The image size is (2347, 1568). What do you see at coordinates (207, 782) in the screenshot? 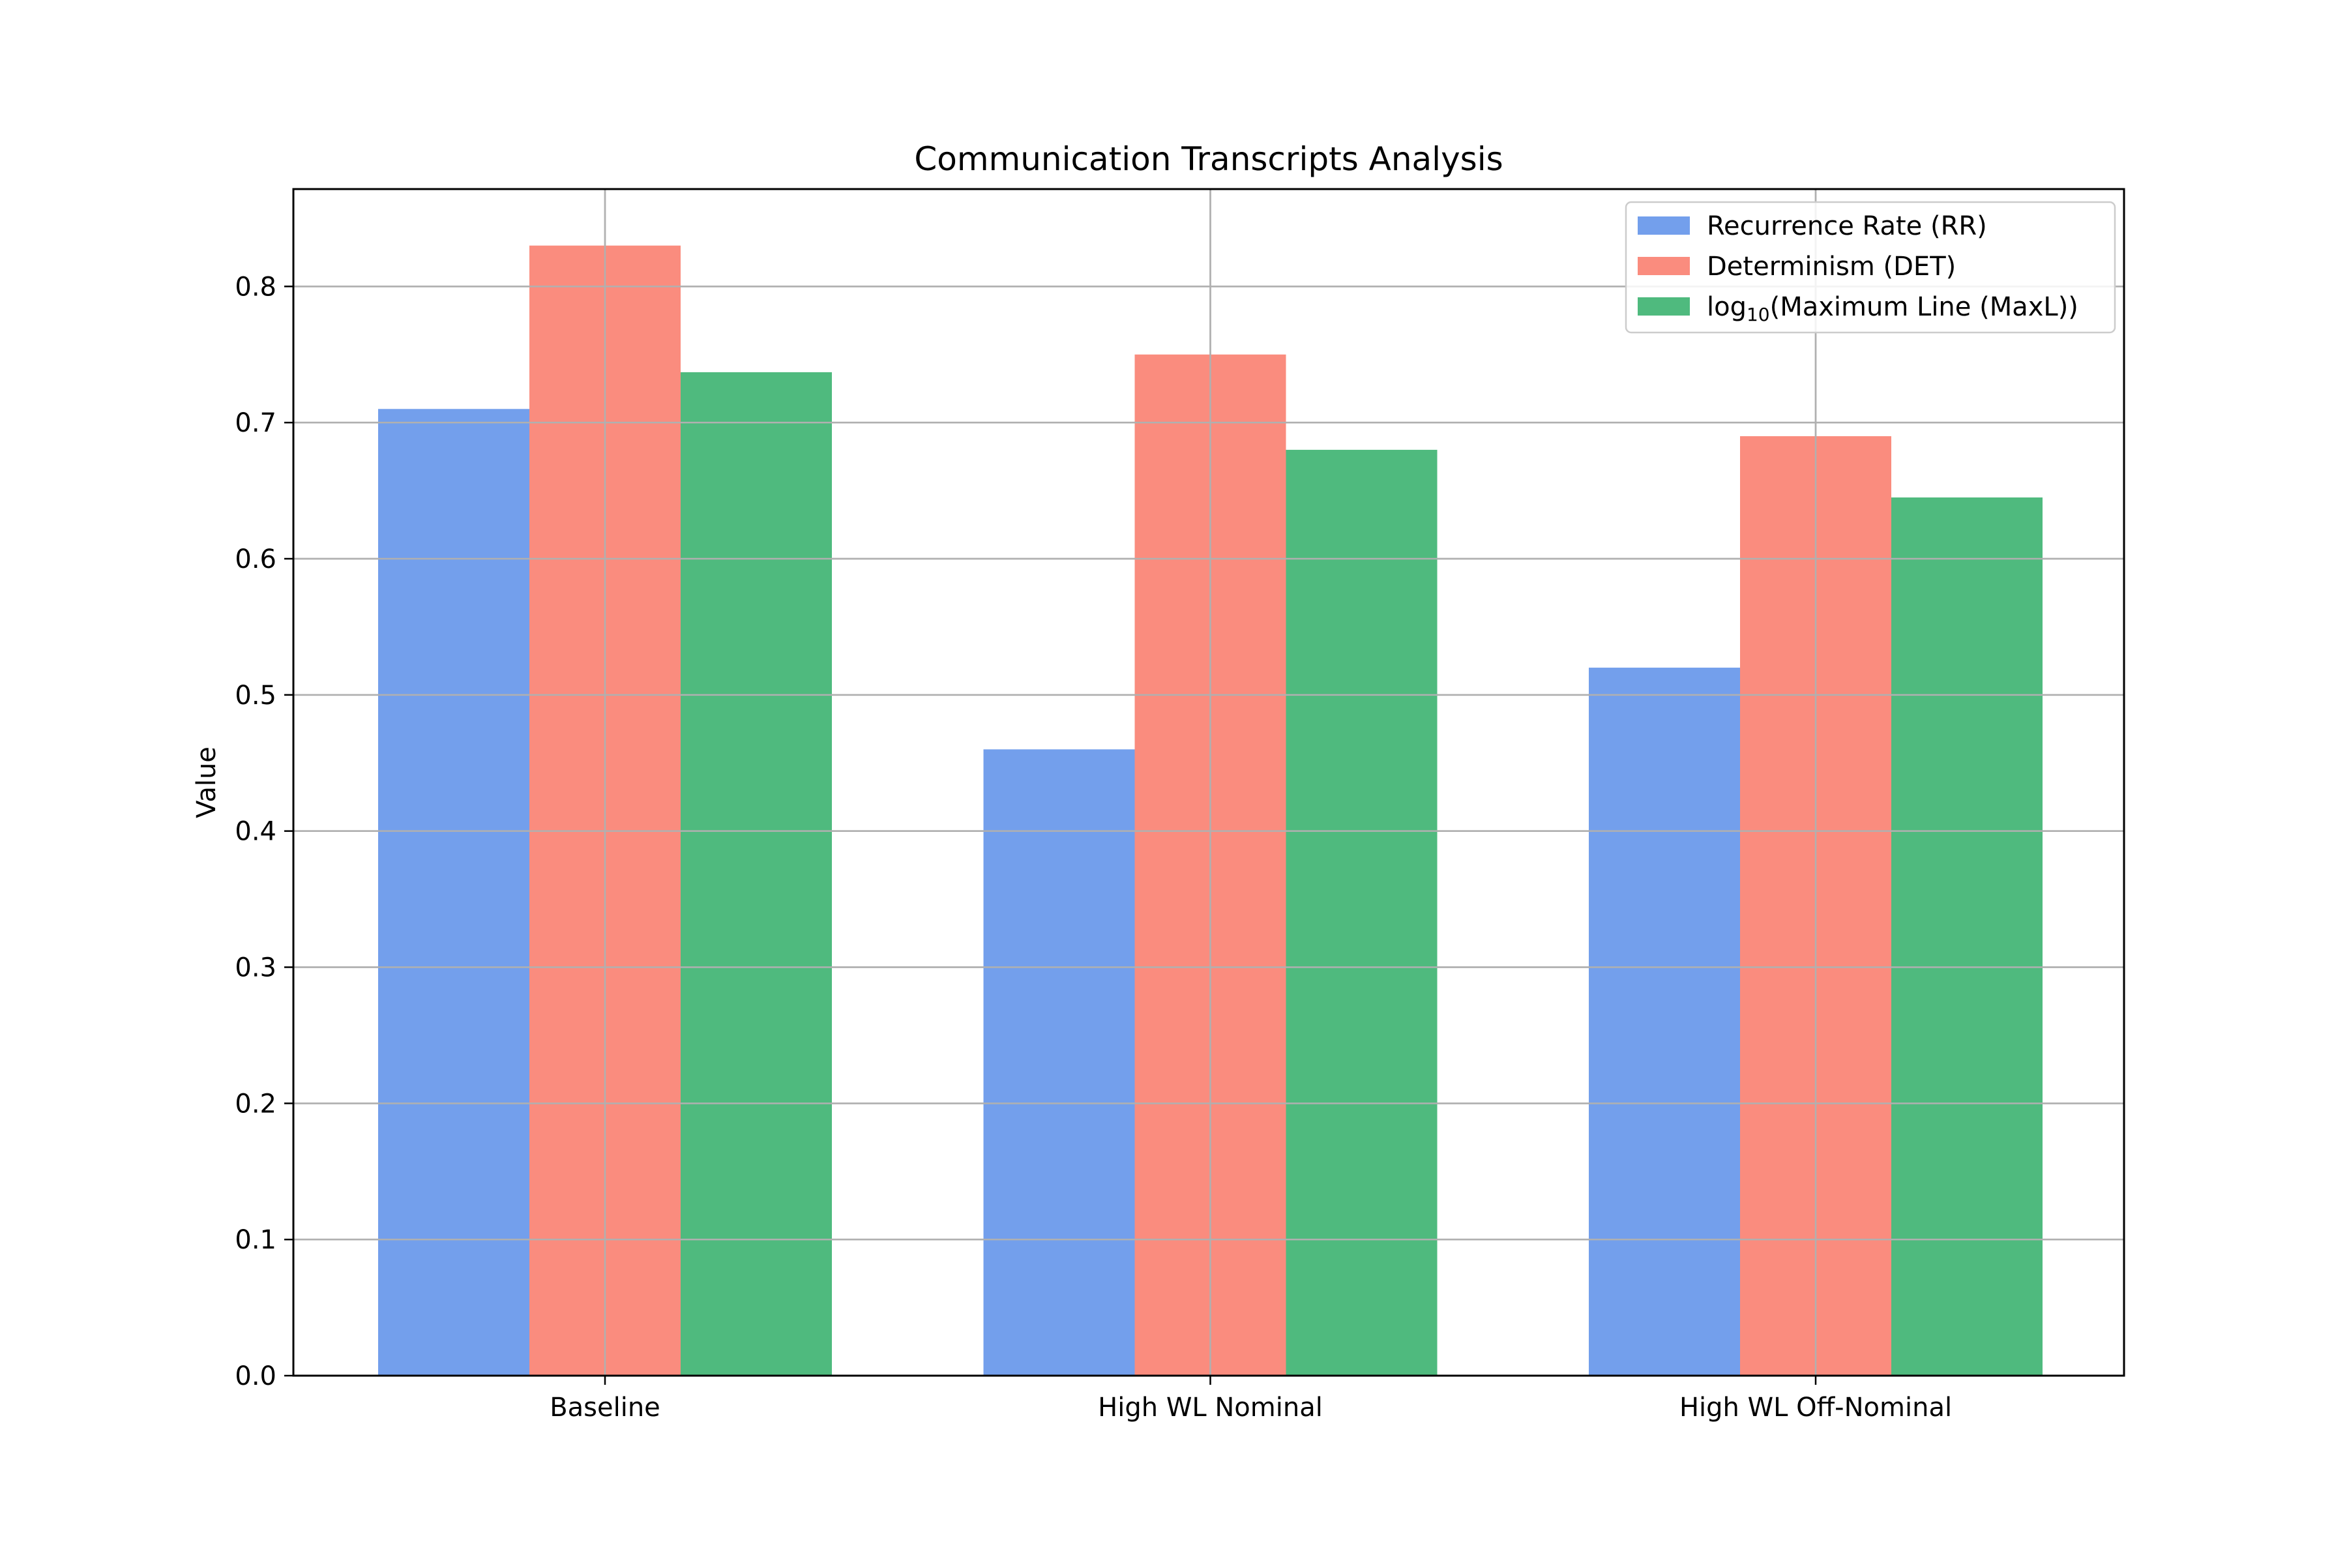
I see `y-axis-label: Value` at bounding box center [207, 782].